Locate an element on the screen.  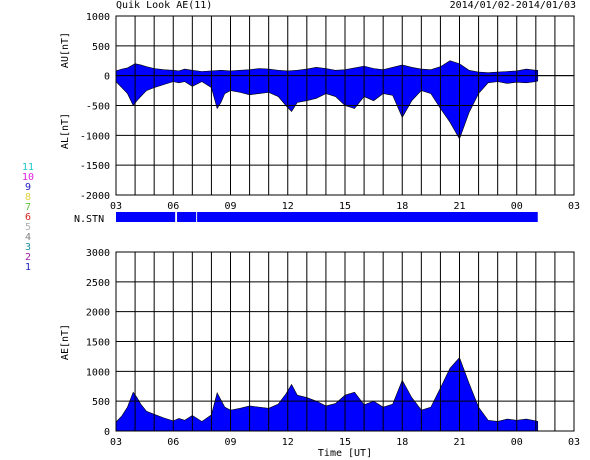
al-area is located at coordinates (327, 107).